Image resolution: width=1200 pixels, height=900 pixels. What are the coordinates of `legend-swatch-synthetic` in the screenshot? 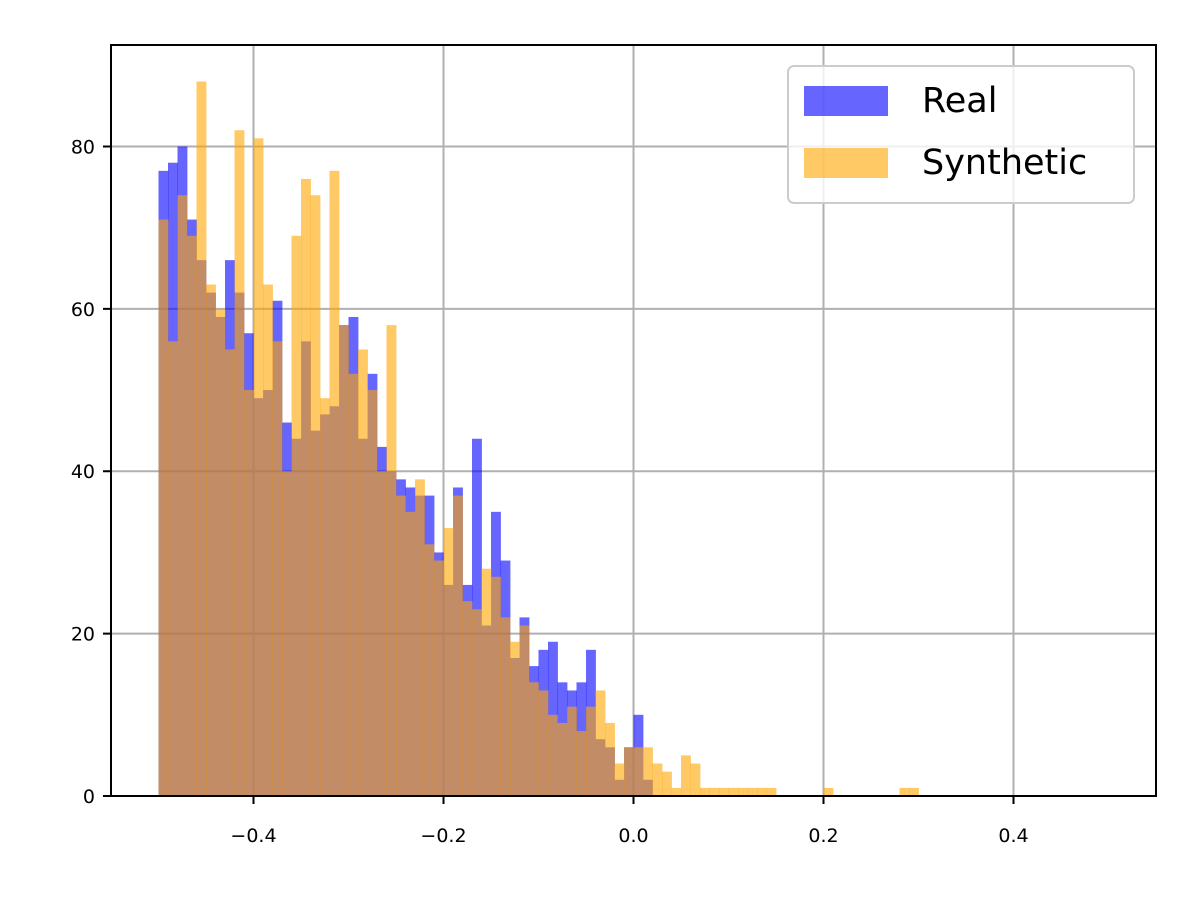 It's located at (846, 163).